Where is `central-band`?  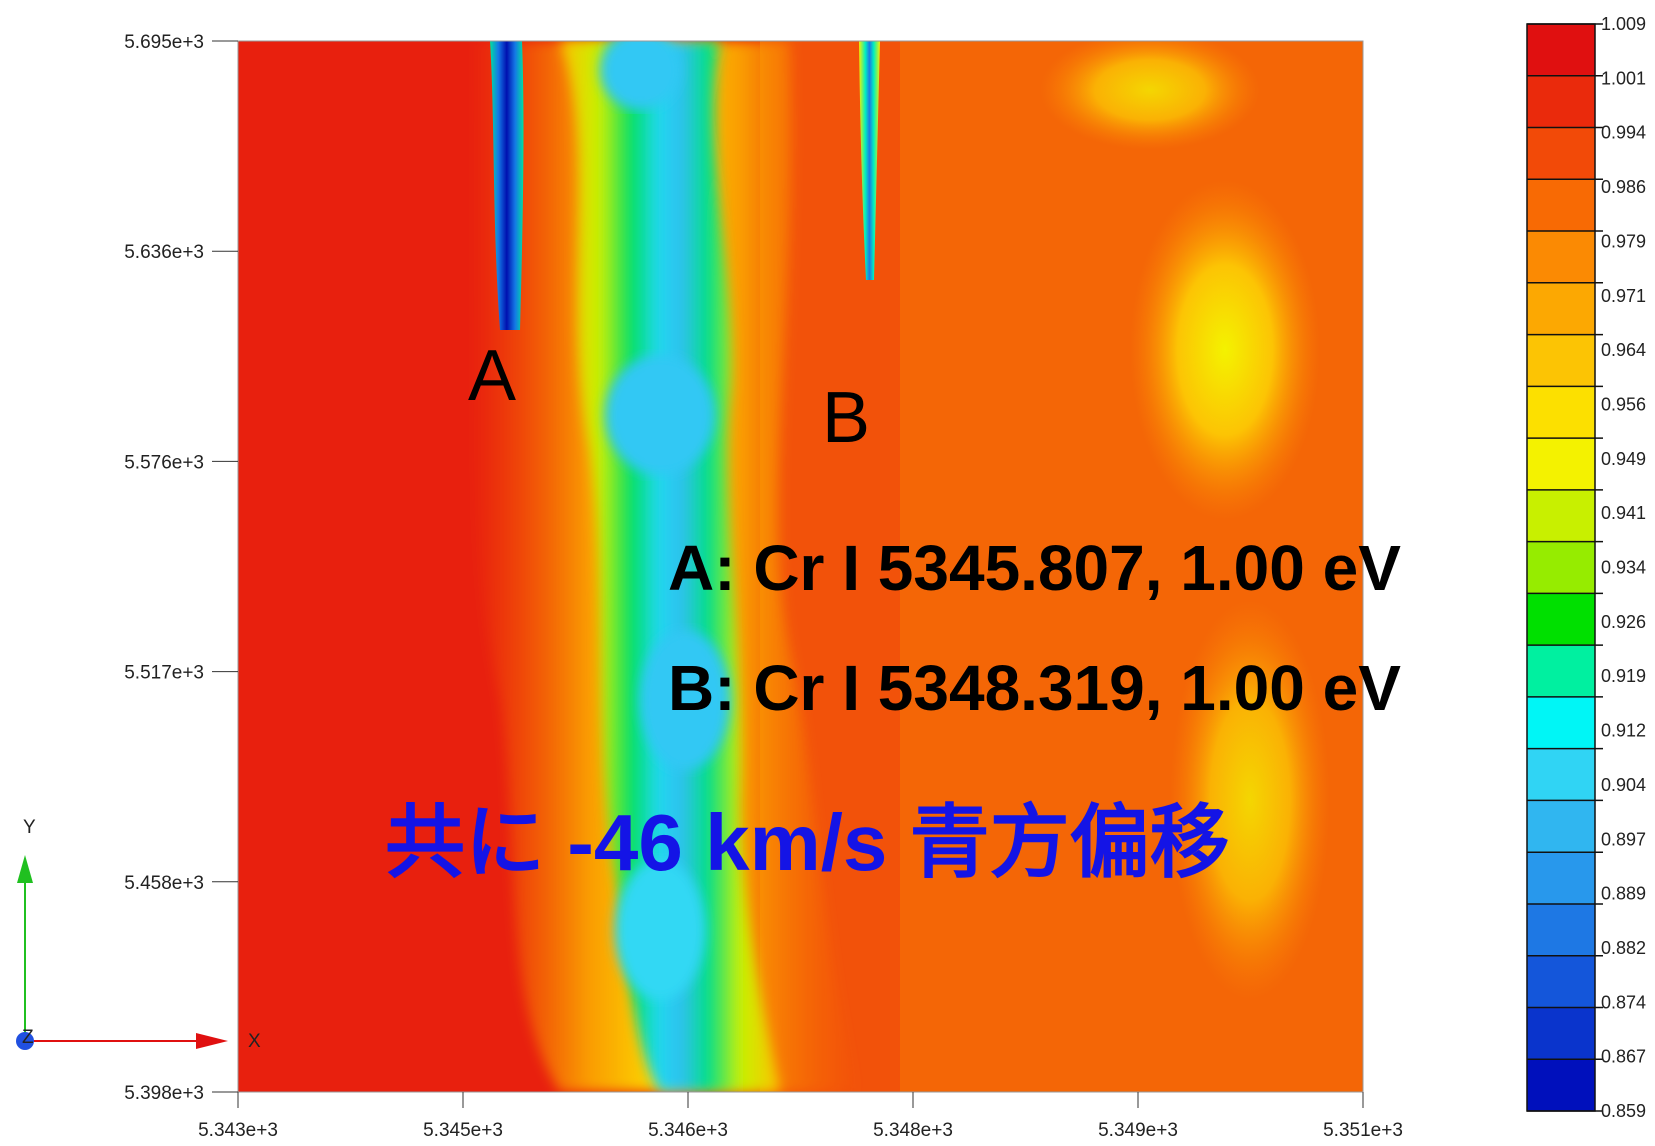 central-band is located at coordinates (670, 566).